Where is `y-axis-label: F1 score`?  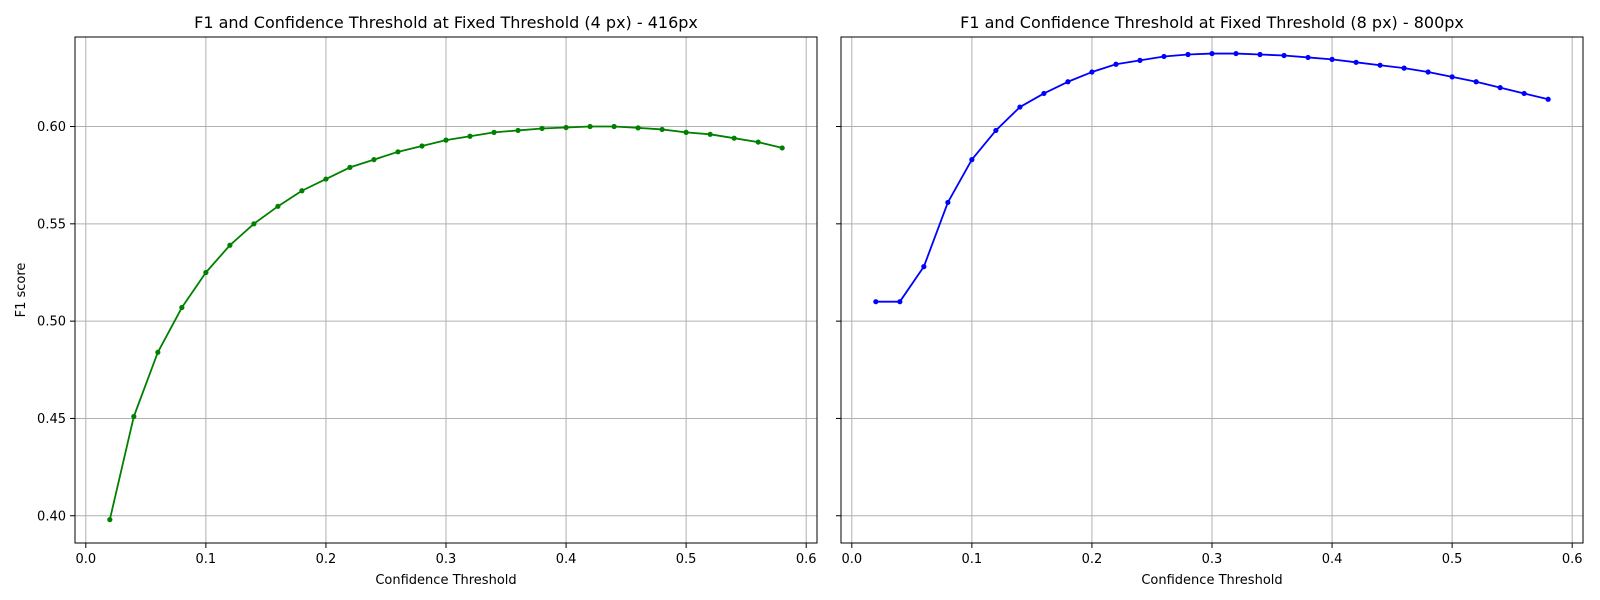 y-axis-label: F1 score is located at coordinates (21, 290).